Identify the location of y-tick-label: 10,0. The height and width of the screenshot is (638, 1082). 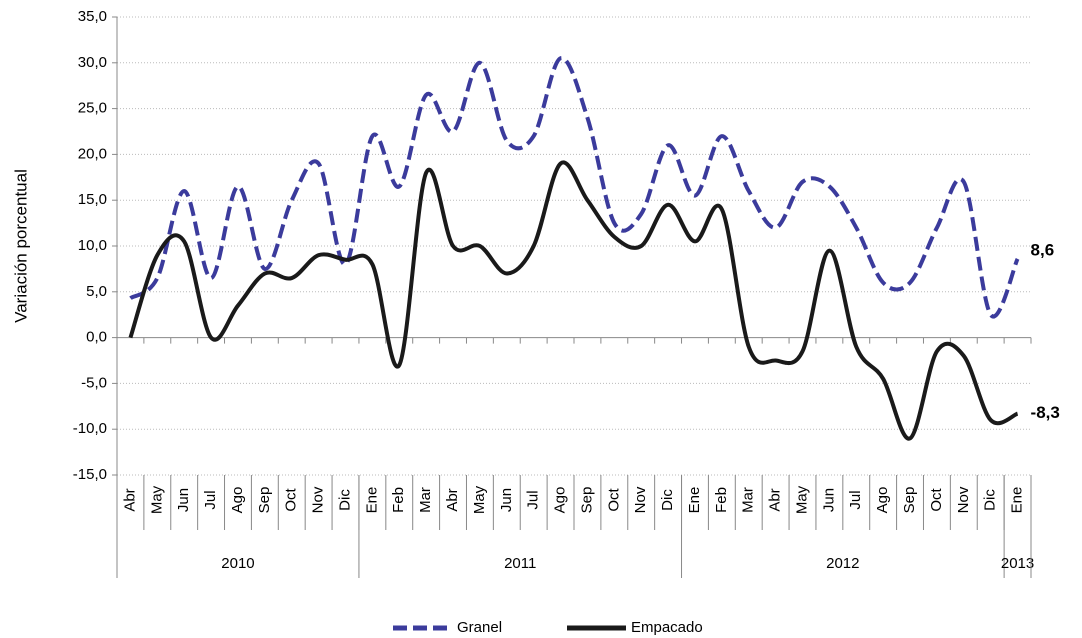
(92, 245).